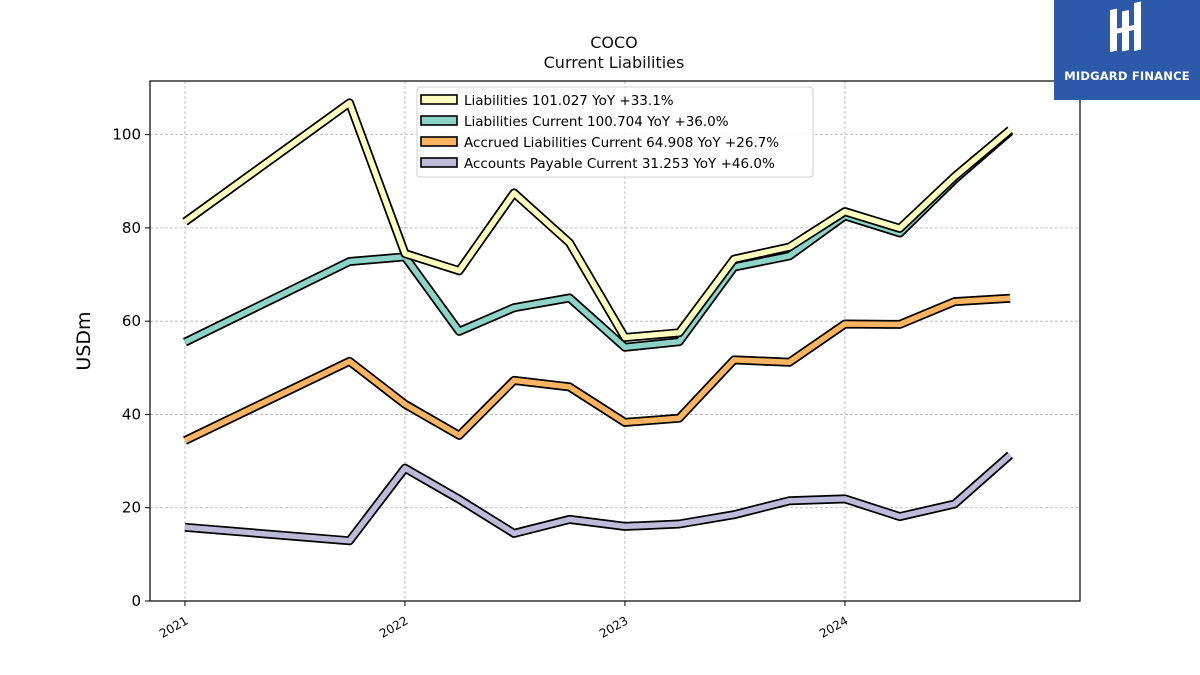 Image resolution: width=1200 pixels, height=675 pixels. What do you see at coordinates (596, 122) in the screenshot?
I see `legend-entry: Liabilities Current 100.704 YoY +36.0%` at bounding box center [596, 122].